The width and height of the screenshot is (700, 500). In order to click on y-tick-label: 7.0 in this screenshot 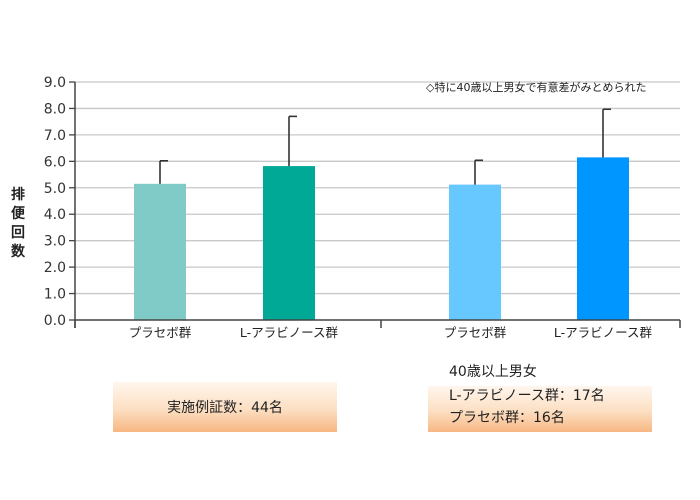, I will do `click(55, 136)`.